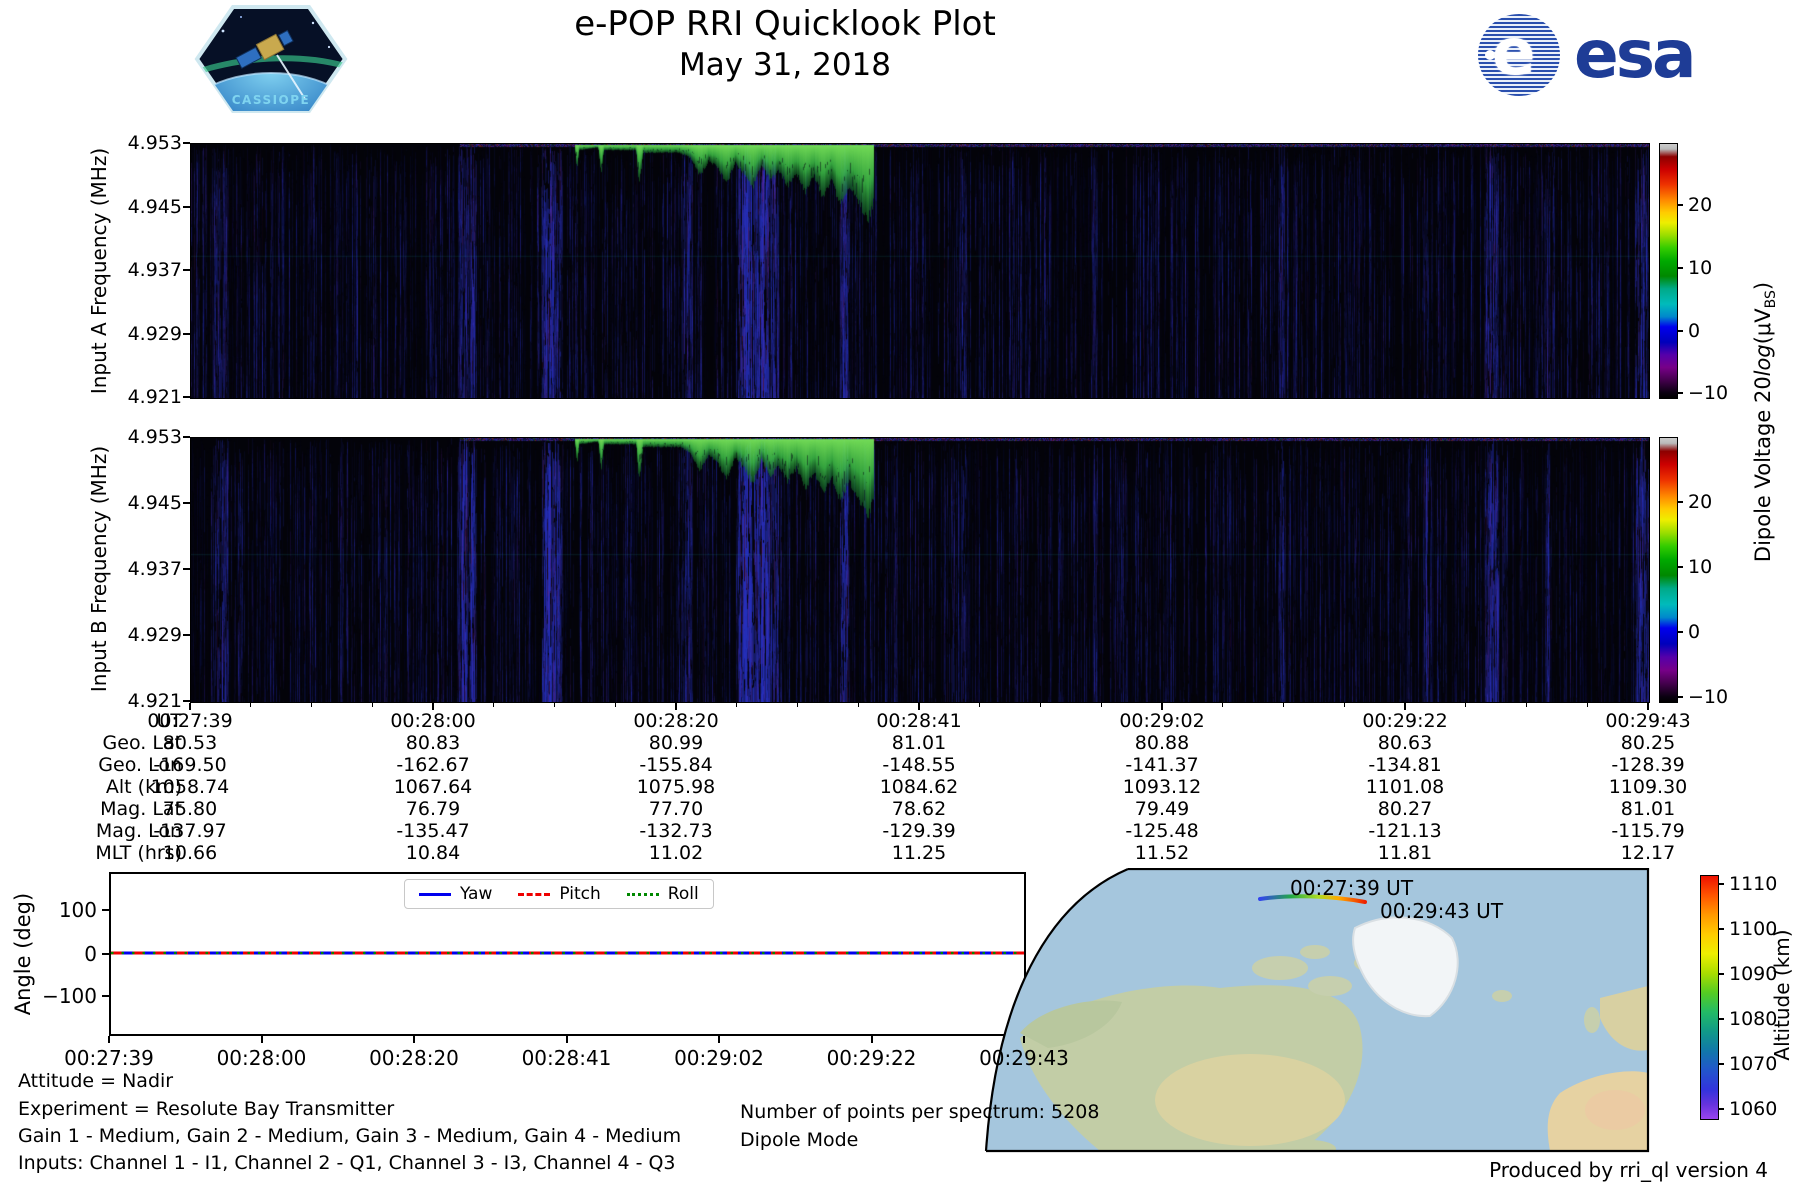 Image resolution: width=1800 pixels, height=1200 pixels. Describe the element at coordinates (919, 787) in the screenshot. I see `ephemeris-cell: 1084.62` at that location.